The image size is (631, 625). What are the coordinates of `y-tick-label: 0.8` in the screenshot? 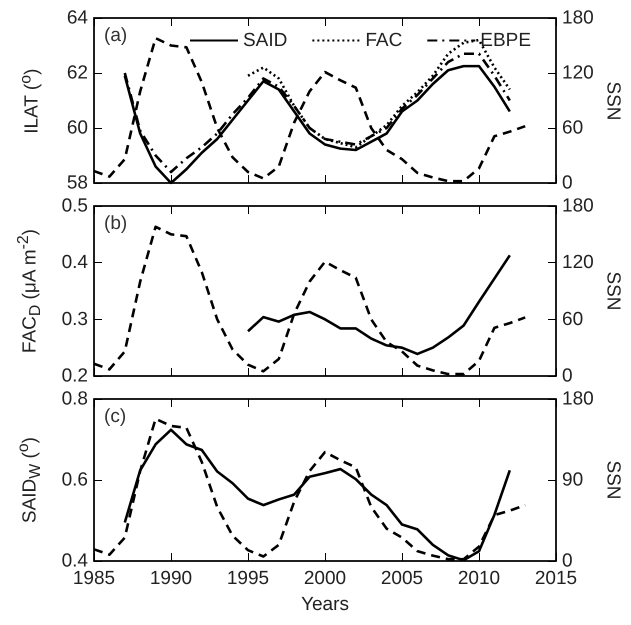 It's located at (75, 399).